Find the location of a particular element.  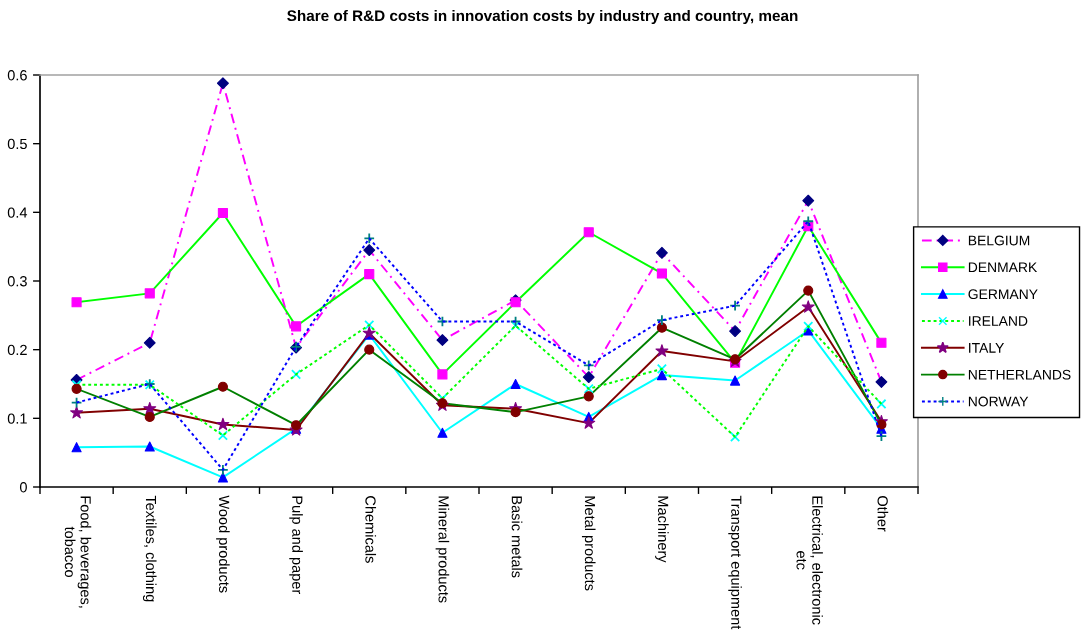

x-tick-label: Pulp and paper is located at coordinates (296, 545).